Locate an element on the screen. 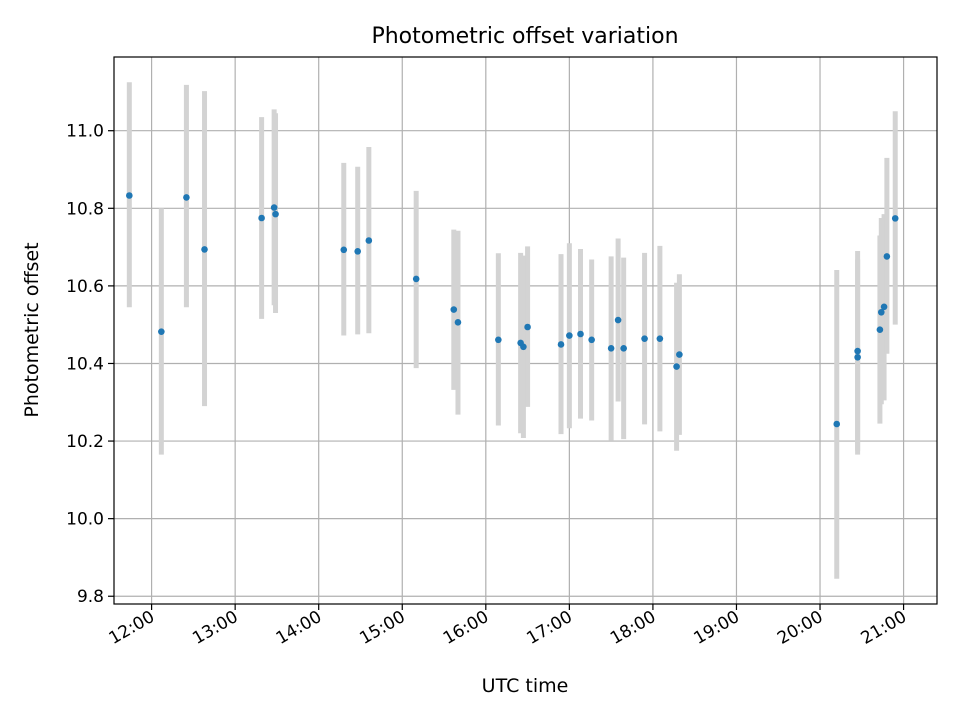  y-tick-label: 10.4 is located at coordinates (85, 364).